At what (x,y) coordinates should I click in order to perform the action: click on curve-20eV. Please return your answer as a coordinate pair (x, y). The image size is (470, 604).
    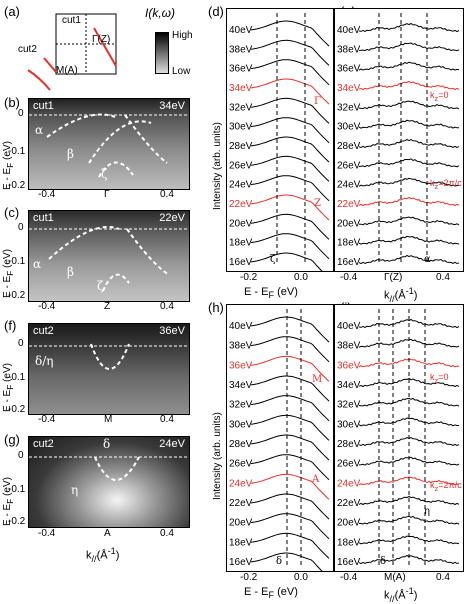
    Looking at the image, I should click on (290, 526).